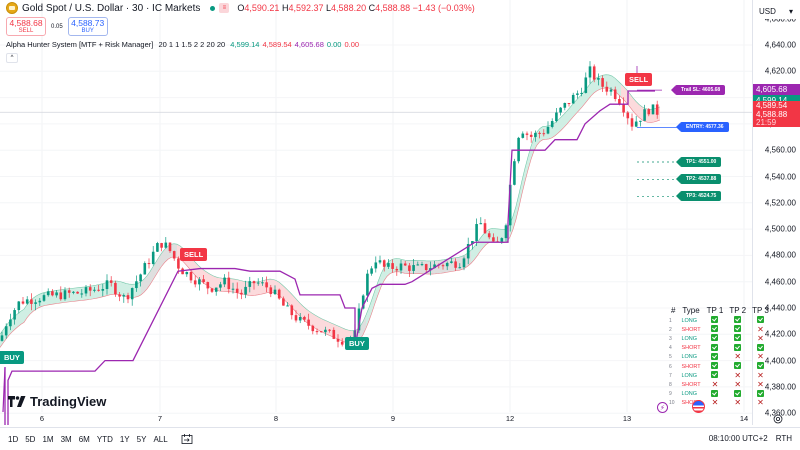  Describe the element at coordinates (780, 255) in the screenshot. I see `price-tick-label: 4,480.00` at that location.